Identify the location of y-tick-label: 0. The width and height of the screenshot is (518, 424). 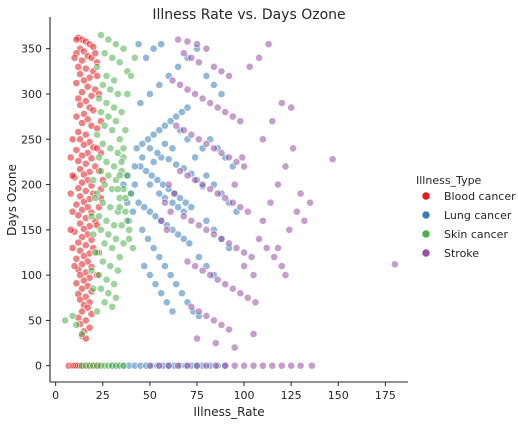
(38, 366).